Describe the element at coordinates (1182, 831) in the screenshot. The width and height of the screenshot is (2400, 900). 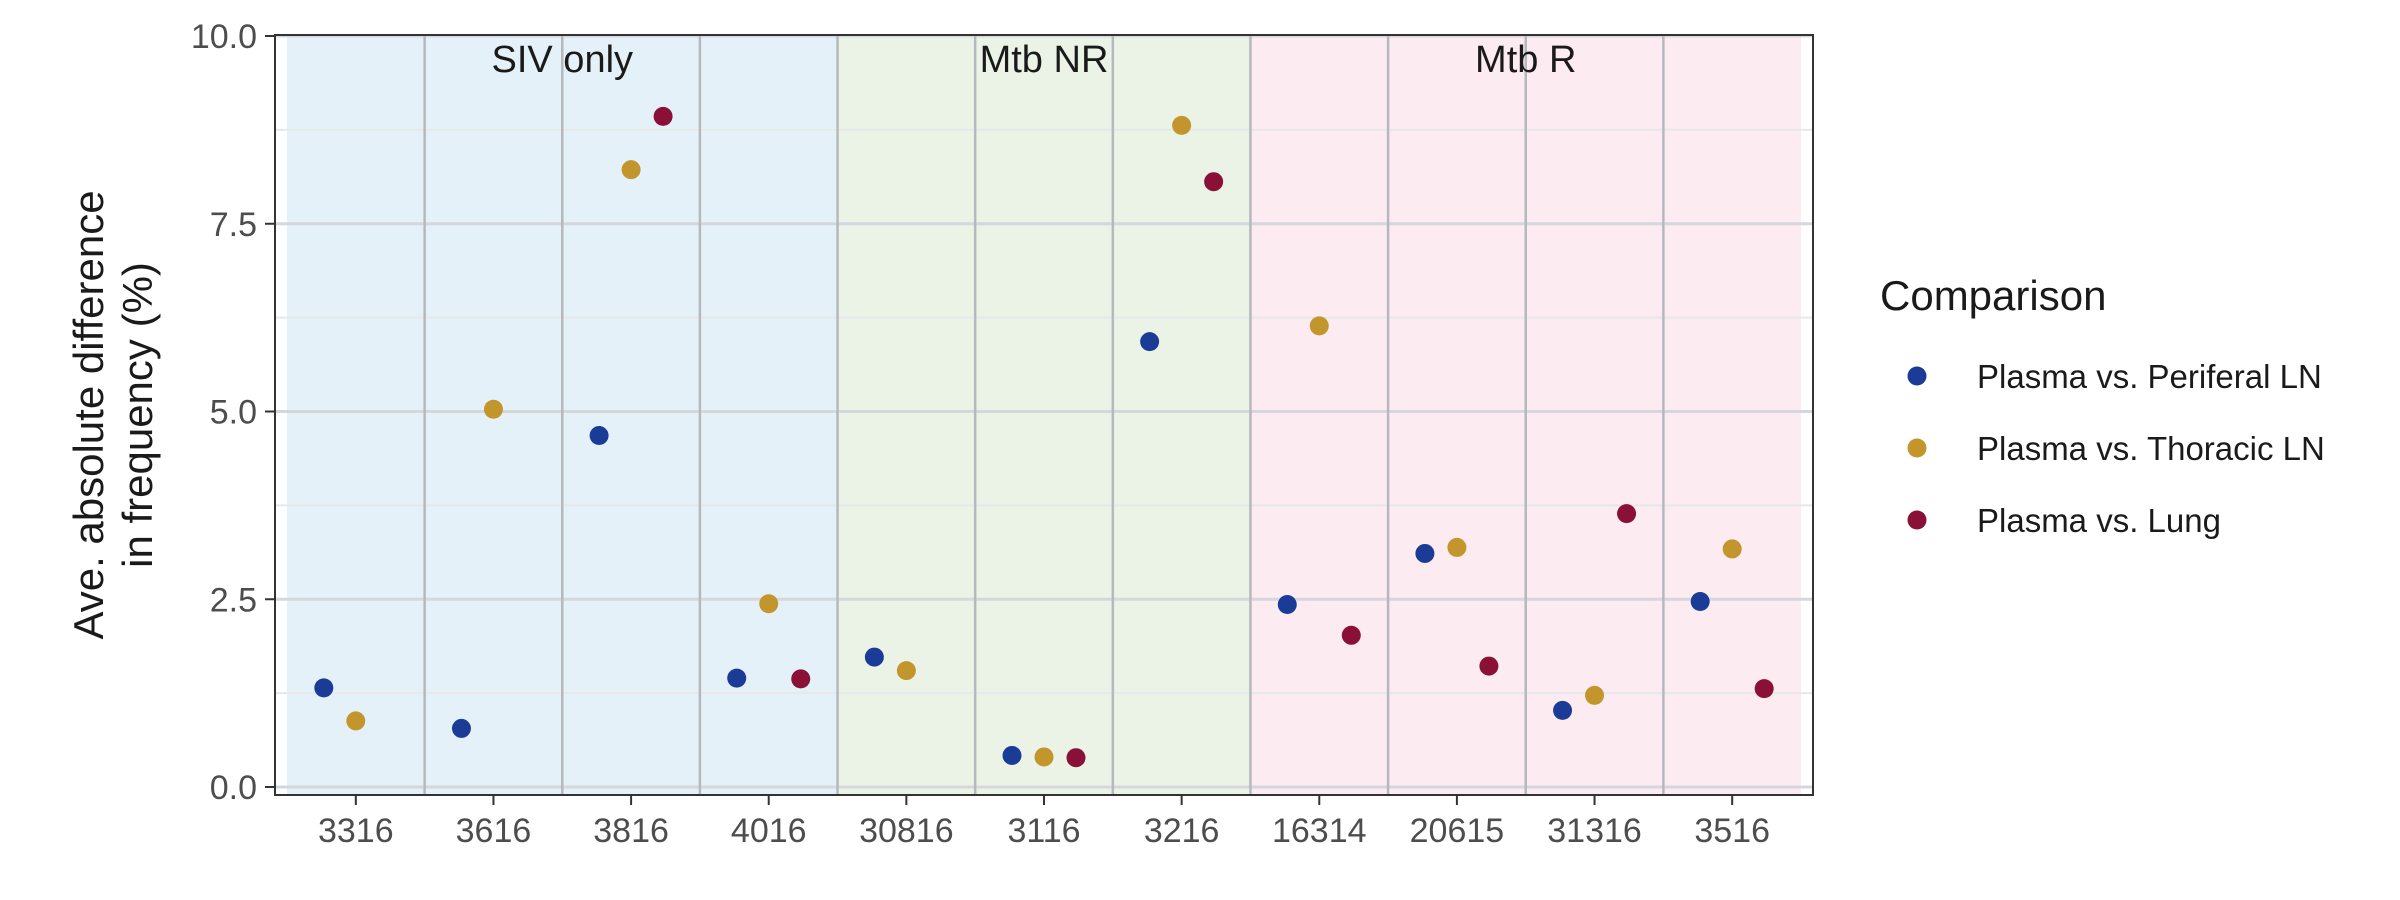
I see `x-tick-label: 3216` at that location.